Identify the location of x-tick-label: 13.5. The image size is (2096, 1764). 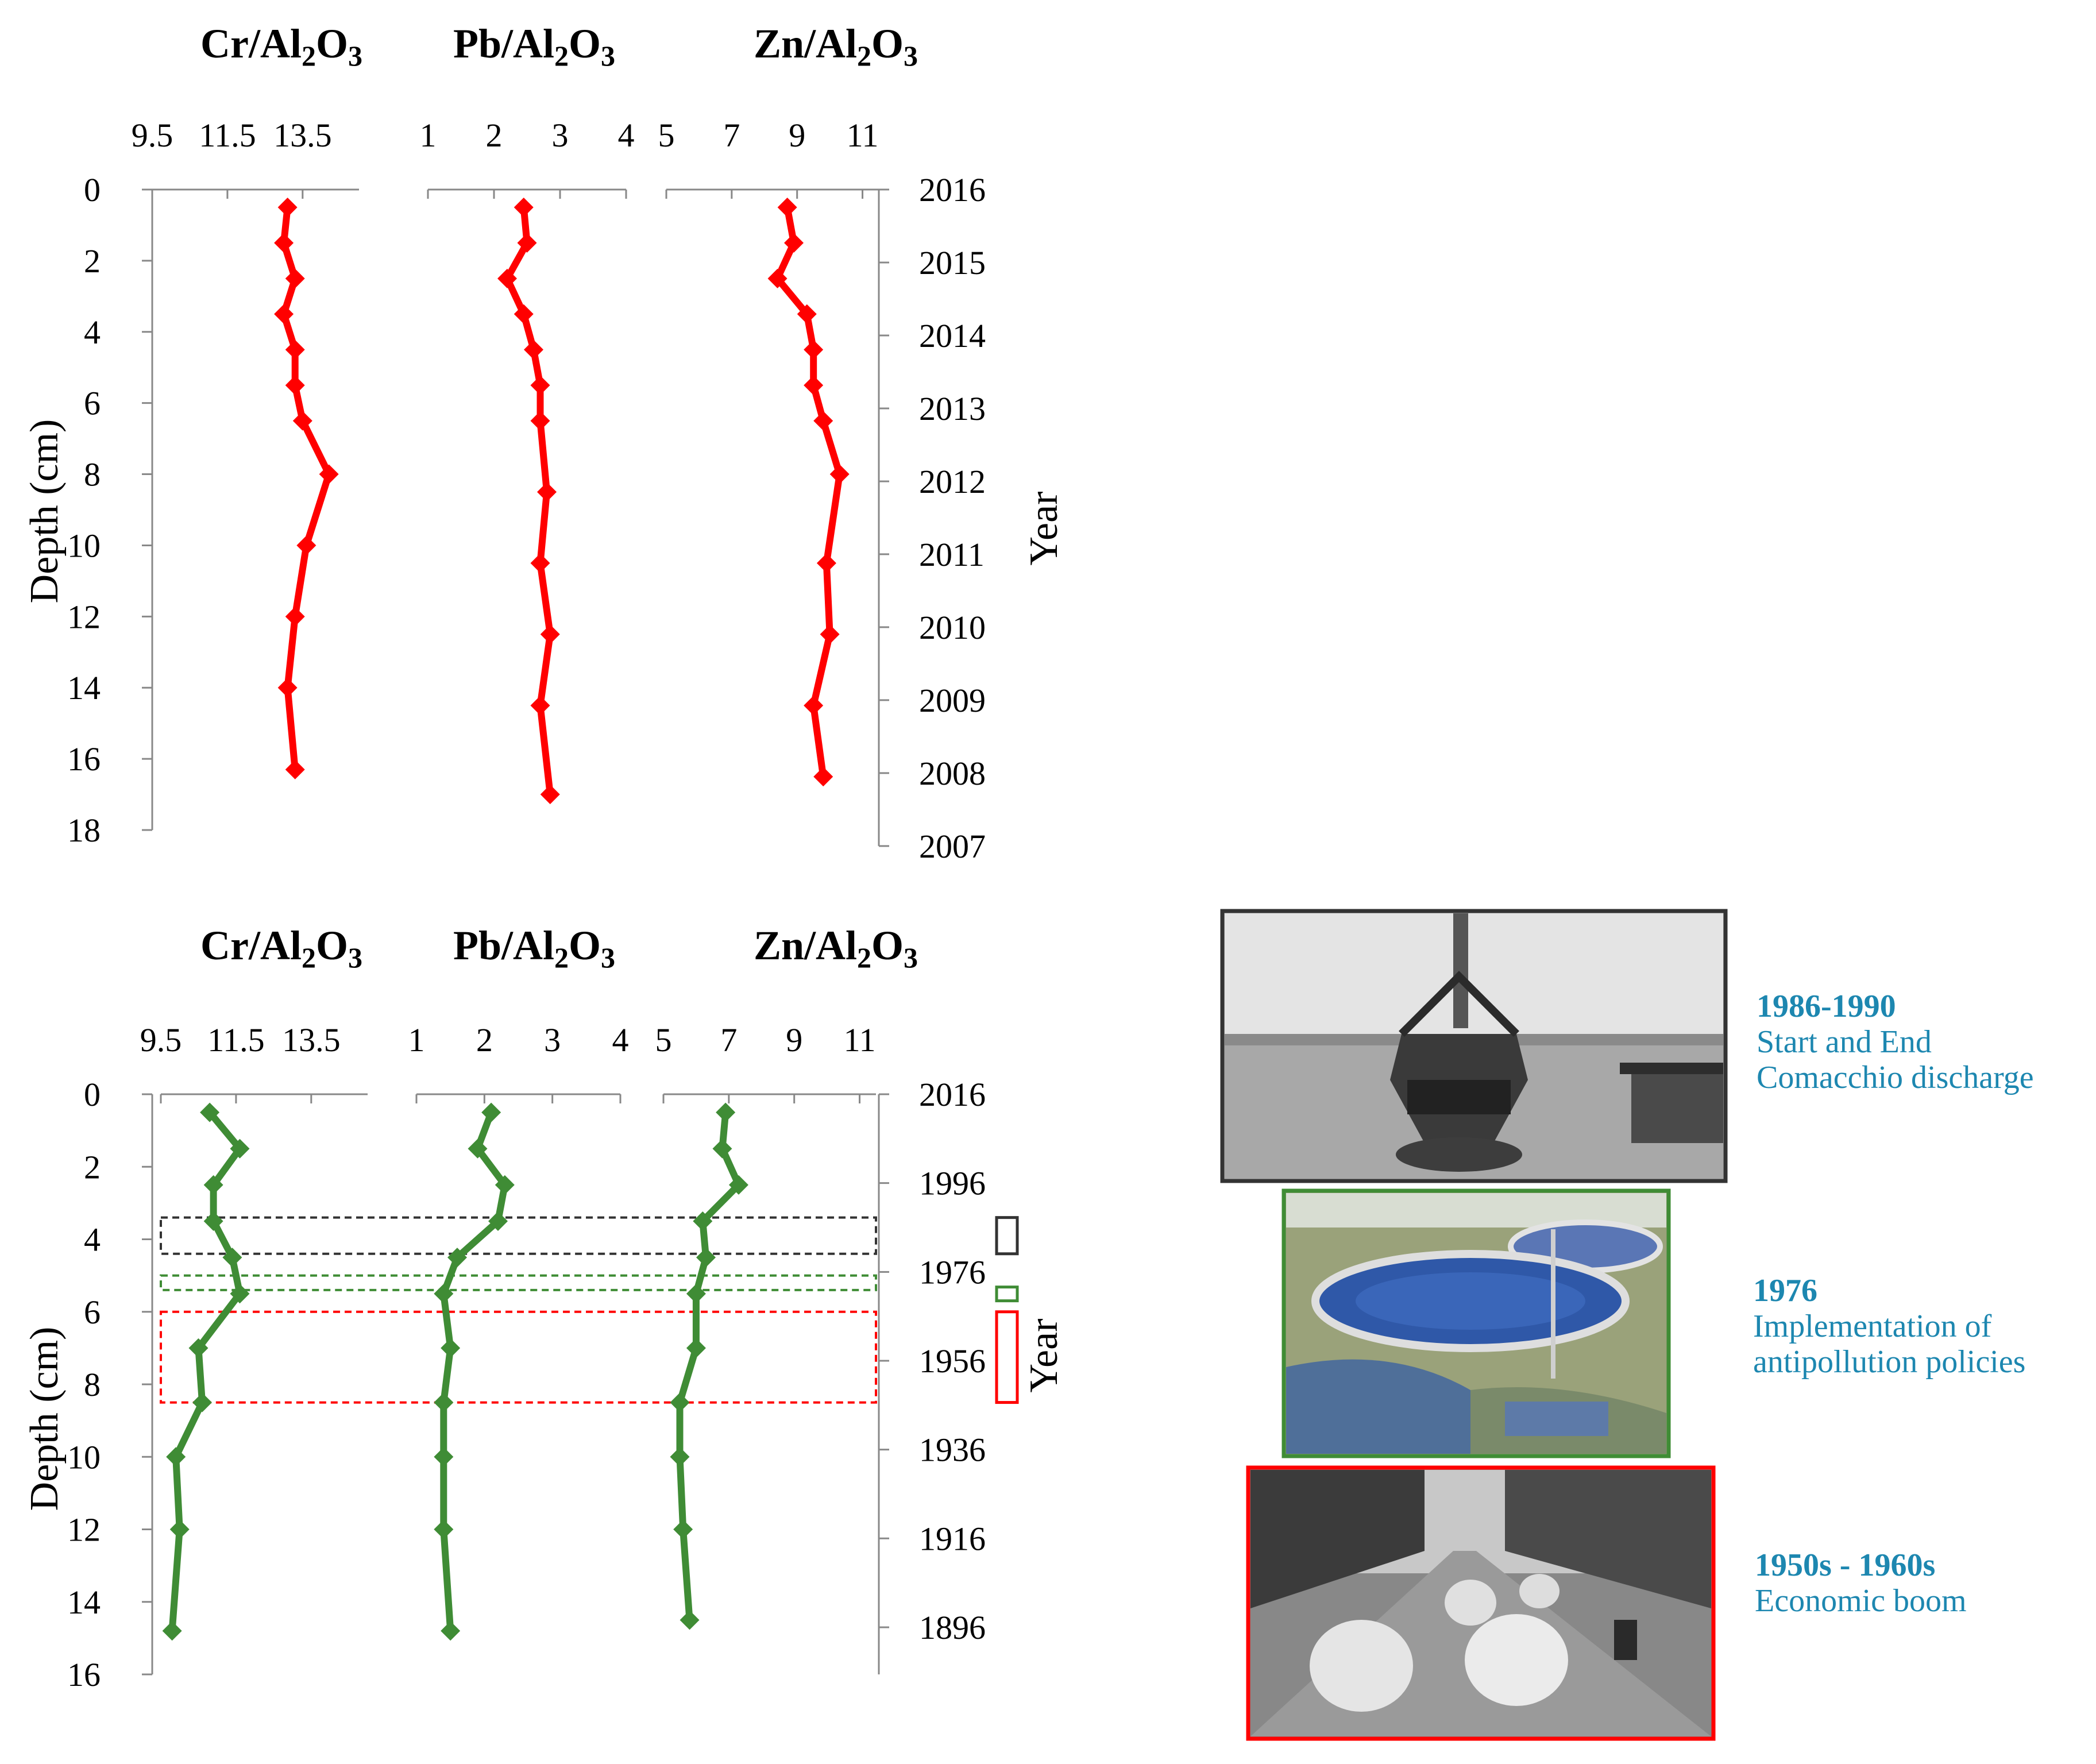
(311, 1040).